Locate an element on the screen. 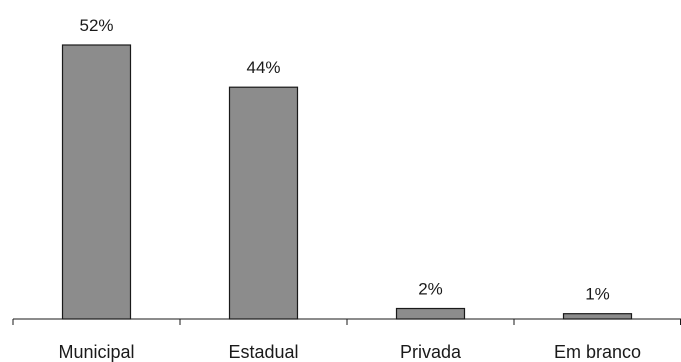 The image size is (681, 362). data-label: 1% is located at coordinates (597, 294).